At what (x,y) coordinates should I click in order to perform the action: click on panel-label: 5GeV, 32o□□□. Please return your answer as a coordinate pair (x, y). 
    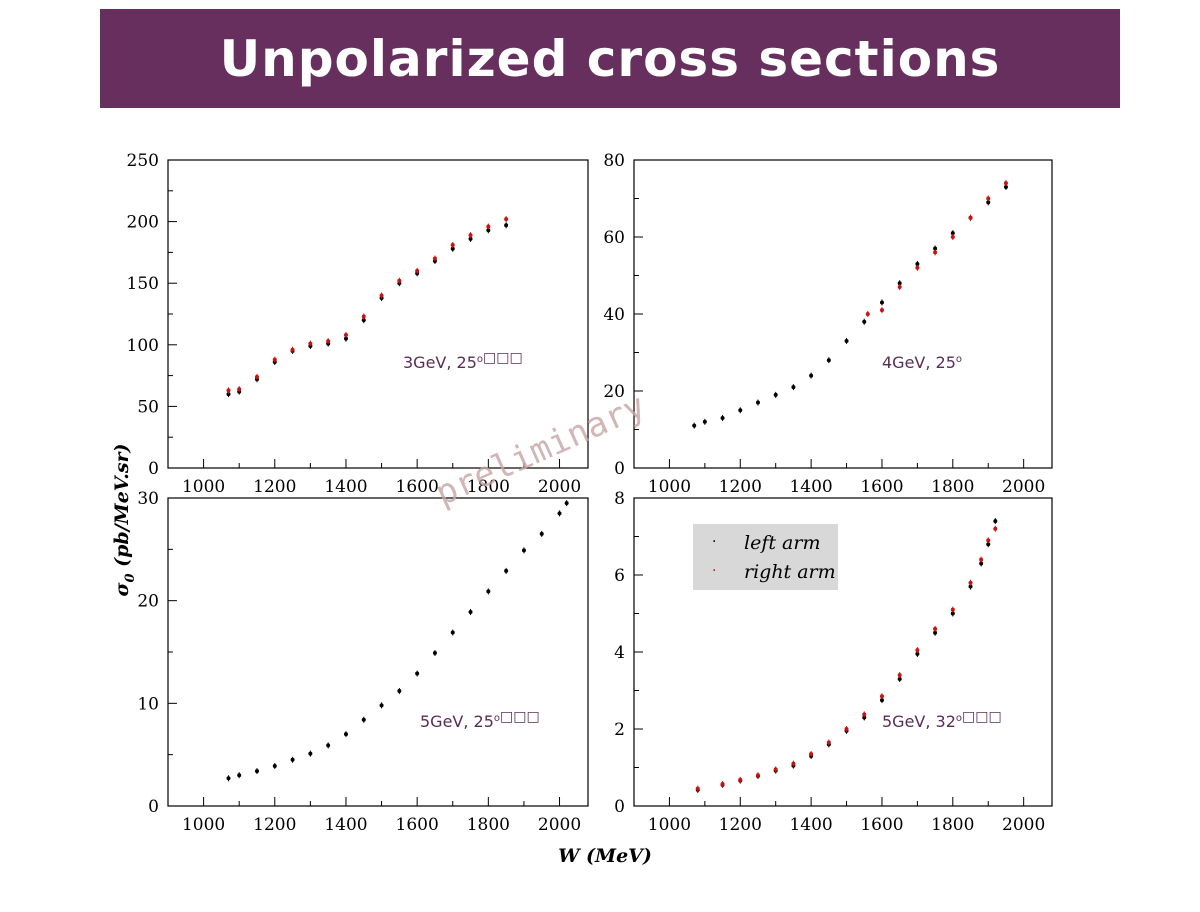
    Looking at the image, I should click on (942, 720).